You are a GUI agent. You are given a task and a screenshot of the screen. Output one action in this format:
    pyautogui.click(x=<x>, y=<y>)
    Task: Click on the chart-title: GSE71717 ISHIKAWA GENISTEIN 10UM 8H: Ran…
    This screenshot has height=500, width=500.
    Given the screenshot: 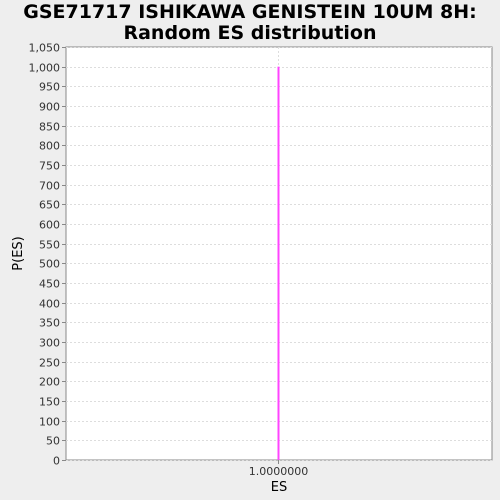 What is the action you would take?
    pyautogui.click(x=250, y=23)
    